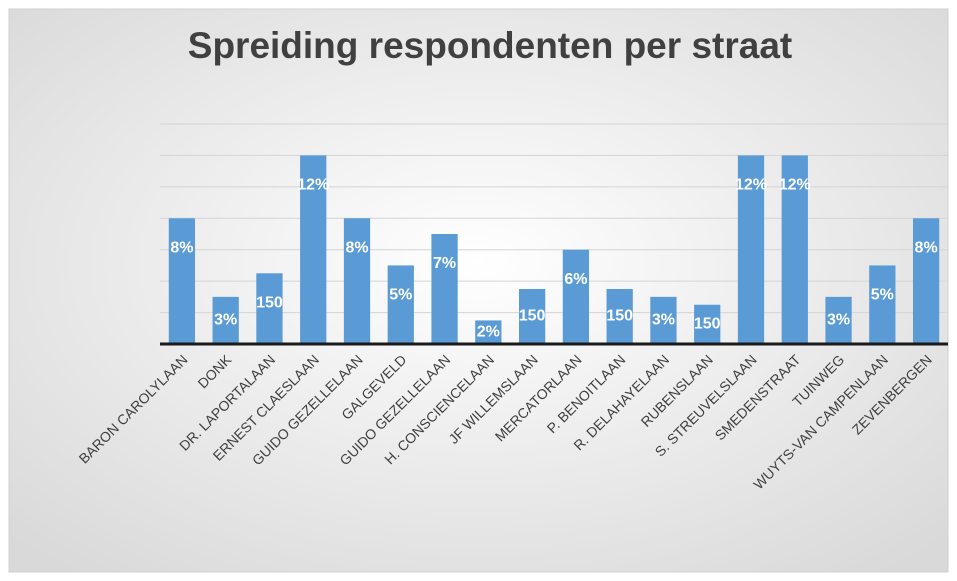 Image resolution: width=957 pixels, height=581 pixels. Describe the element at coordinates (490, 45) in the screenshot. I see `chart-title: Spreiding respondenten per straat` at that location.